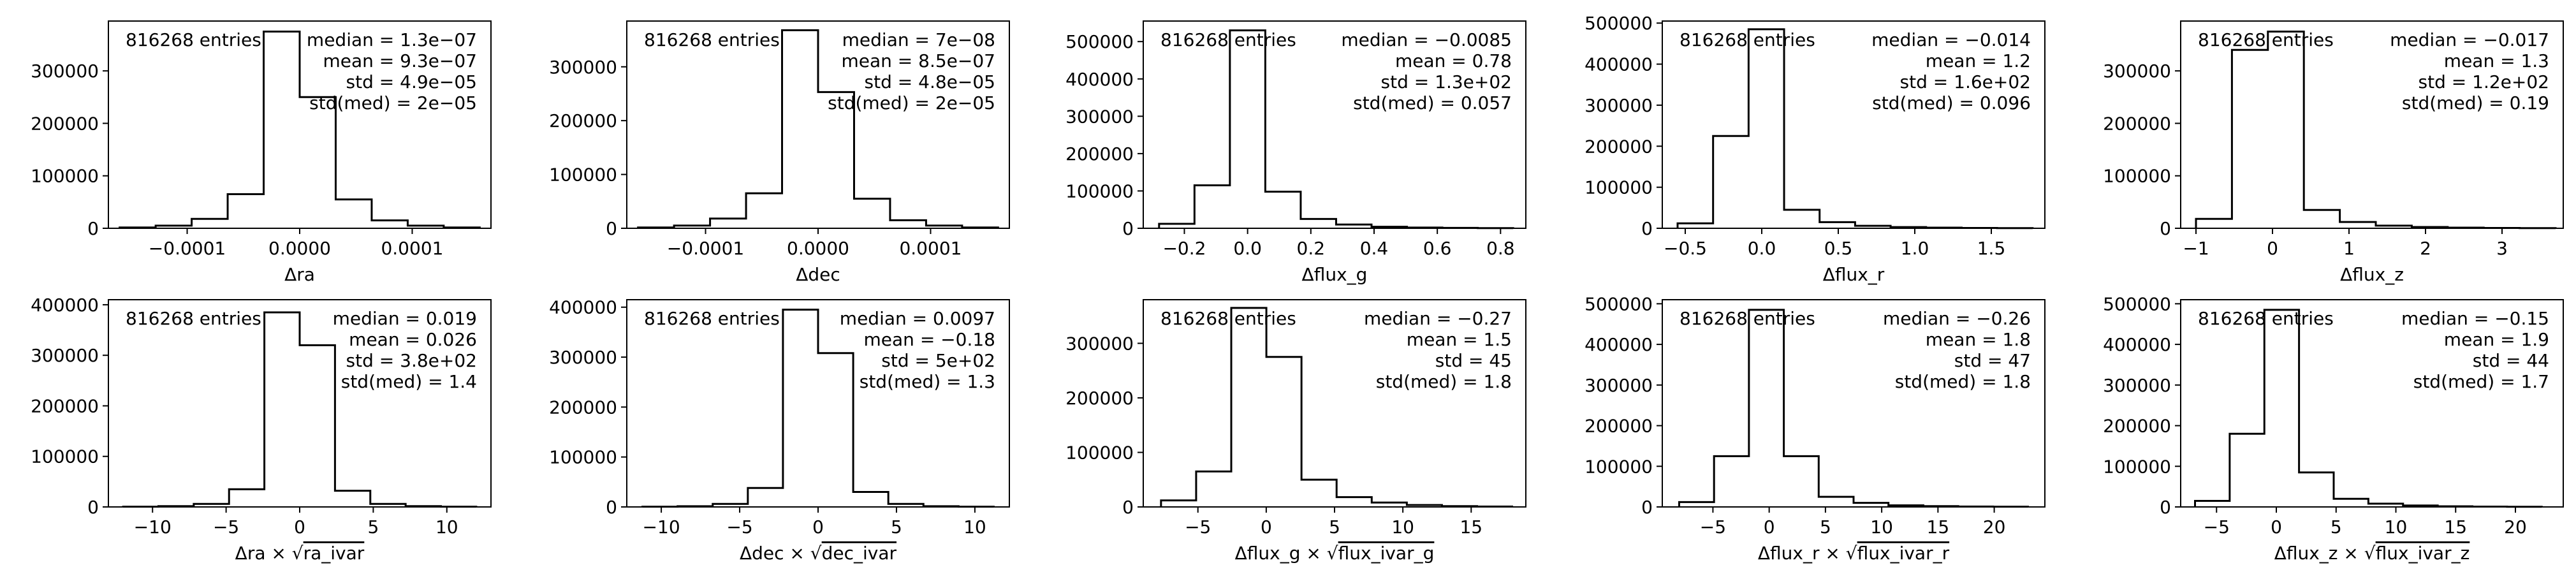  I want to click on x-tick-label: 3, so click(2502, 249).